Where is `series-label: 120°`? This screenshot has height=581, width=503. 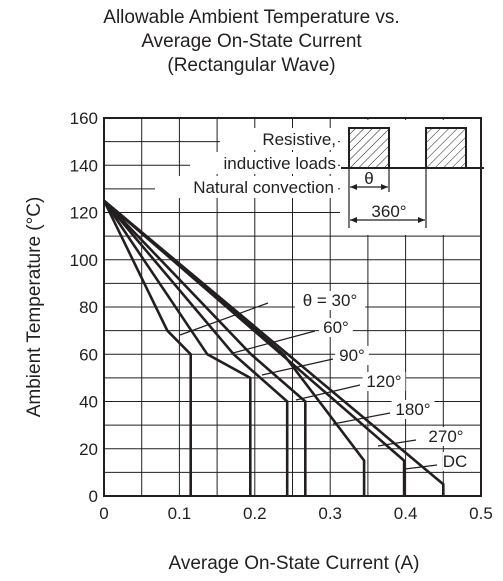
series-label: 120° is located at coordinates (383, 381).